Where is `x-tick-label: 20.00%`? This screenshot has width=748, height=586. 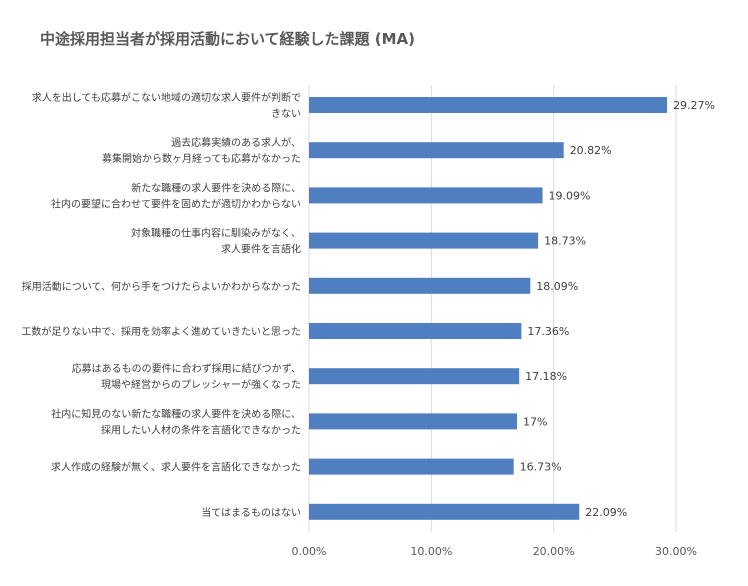 x-tick-label: 20.00% is located at coordinates (554, 551).